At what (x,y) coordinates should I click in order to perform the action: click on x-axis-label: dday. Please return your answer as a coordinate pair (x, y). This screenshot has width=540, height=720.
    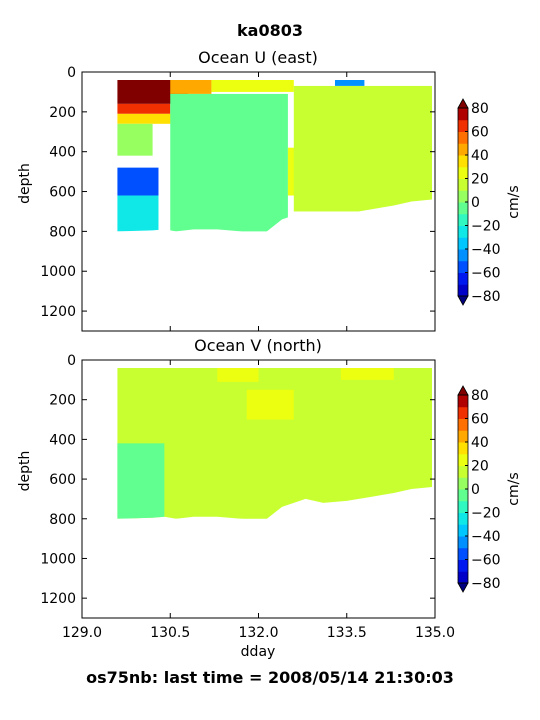
    Looking at the image, I should click on (258, 652).